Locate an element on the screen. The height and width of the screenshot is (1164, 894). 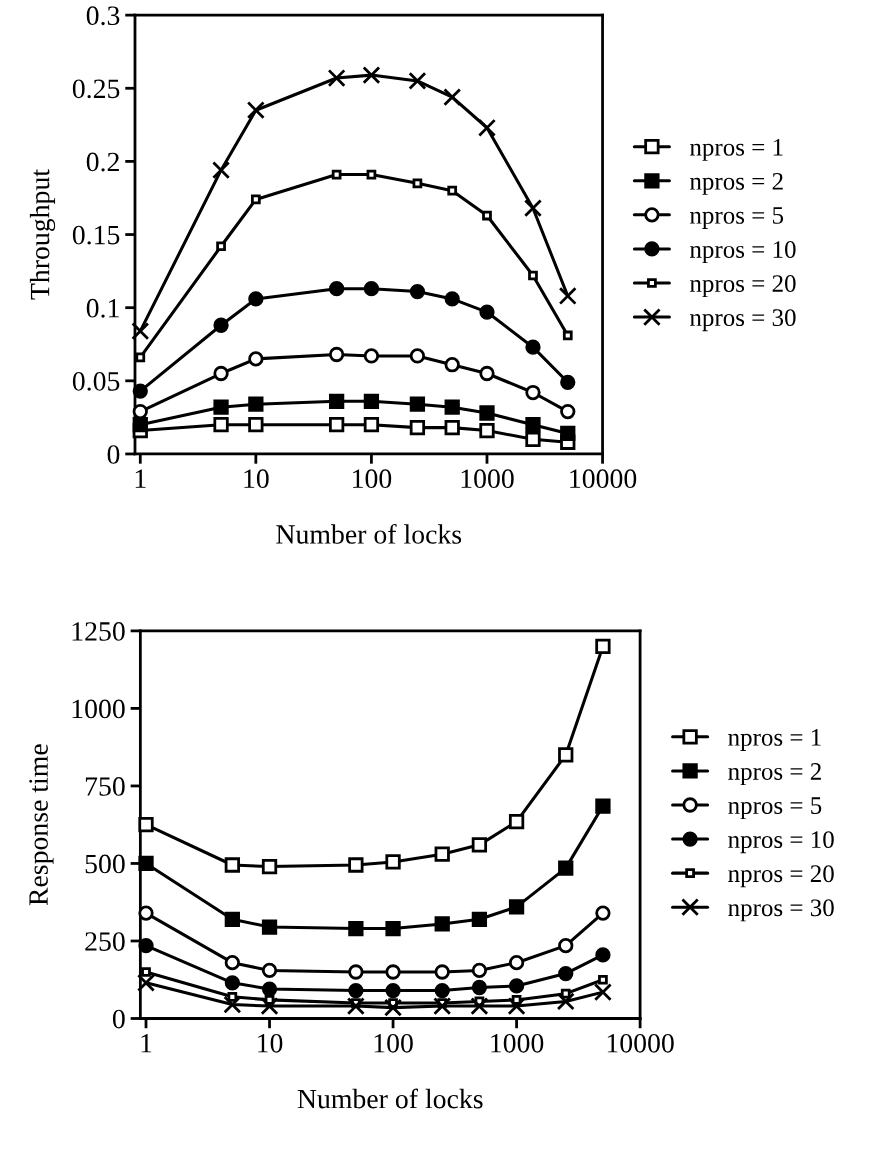
y-tick-label: 0.2 is located at coordinates (102, 162).